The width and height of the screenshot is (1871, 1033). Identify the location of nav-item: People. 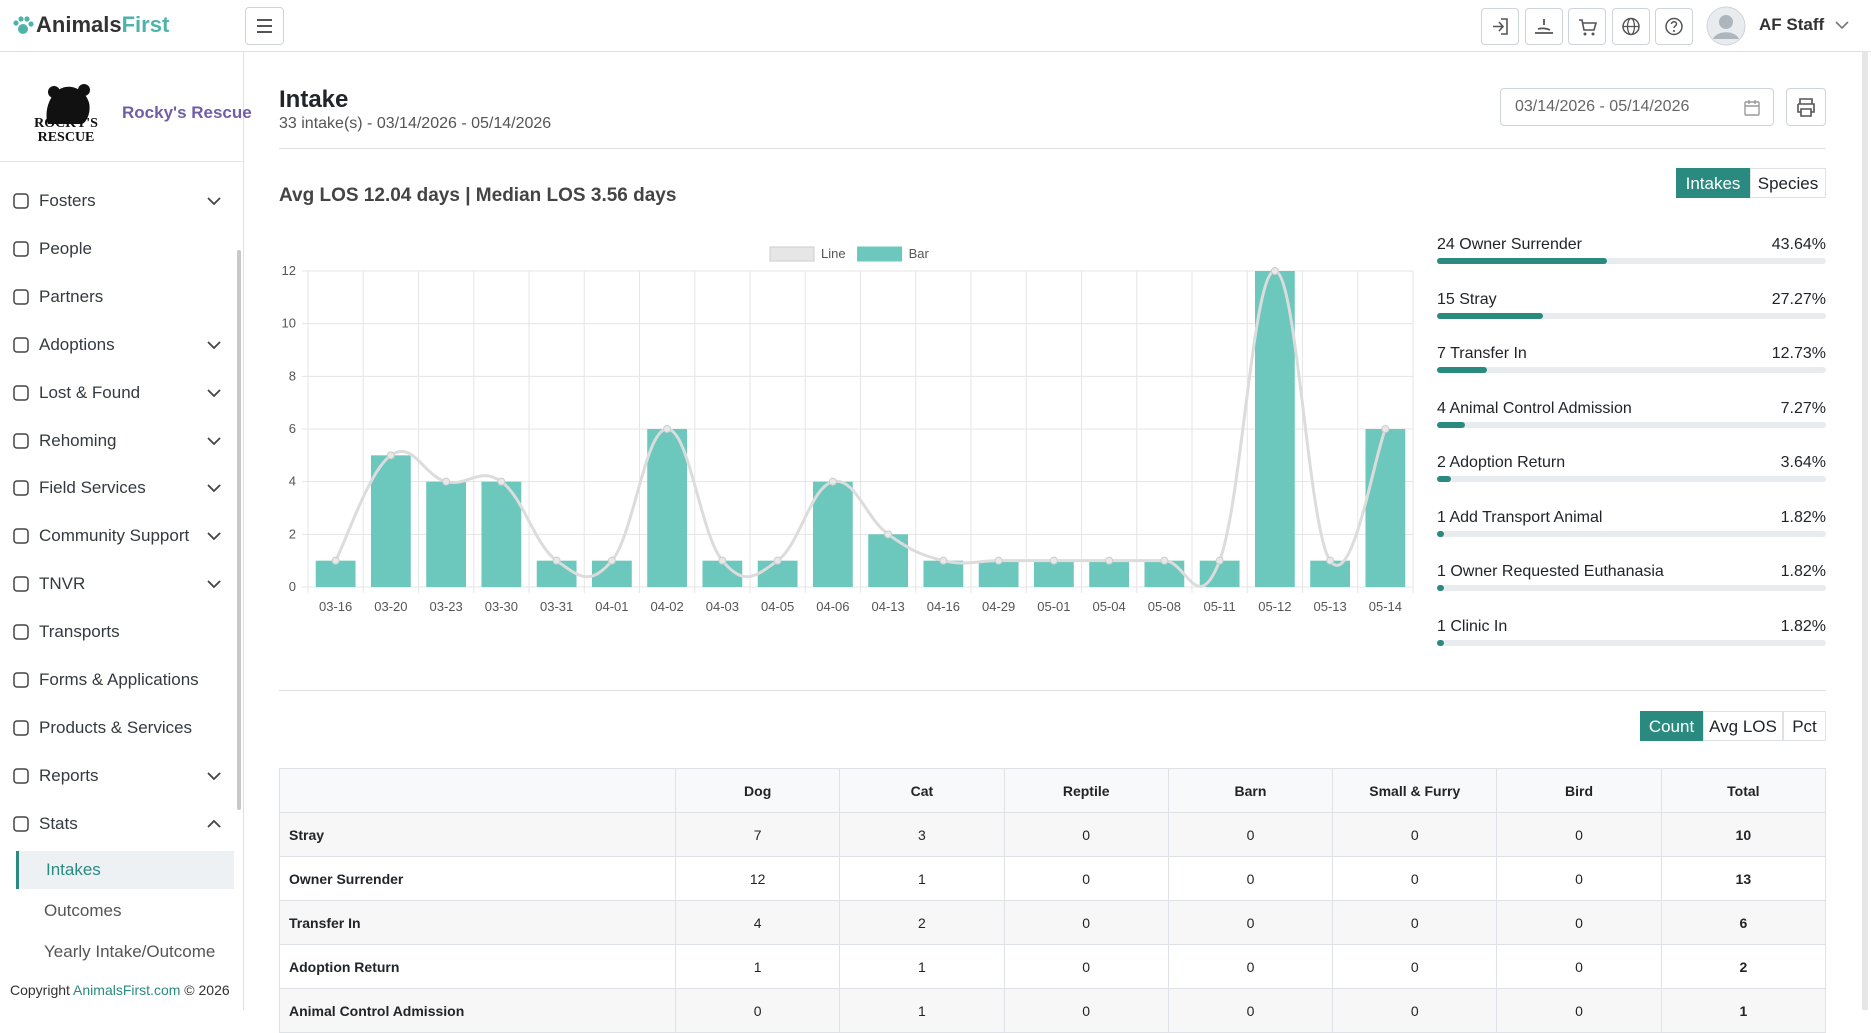
(117, 249).